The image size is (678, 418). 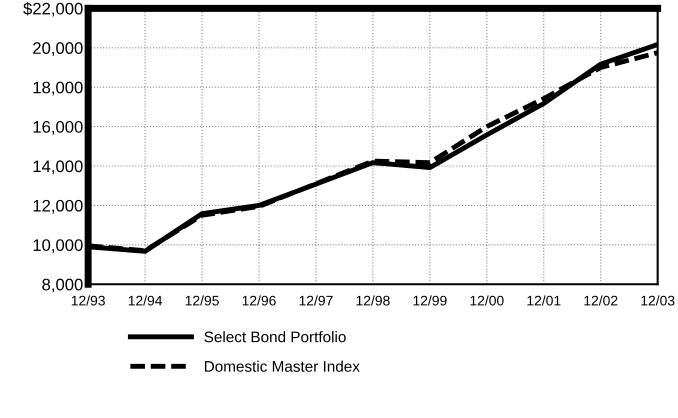 What do you see at coordinates (275, 336) in the screenshot?
I see `legend-label: Select Bond Portfolio` at bounding box center [275, 336].